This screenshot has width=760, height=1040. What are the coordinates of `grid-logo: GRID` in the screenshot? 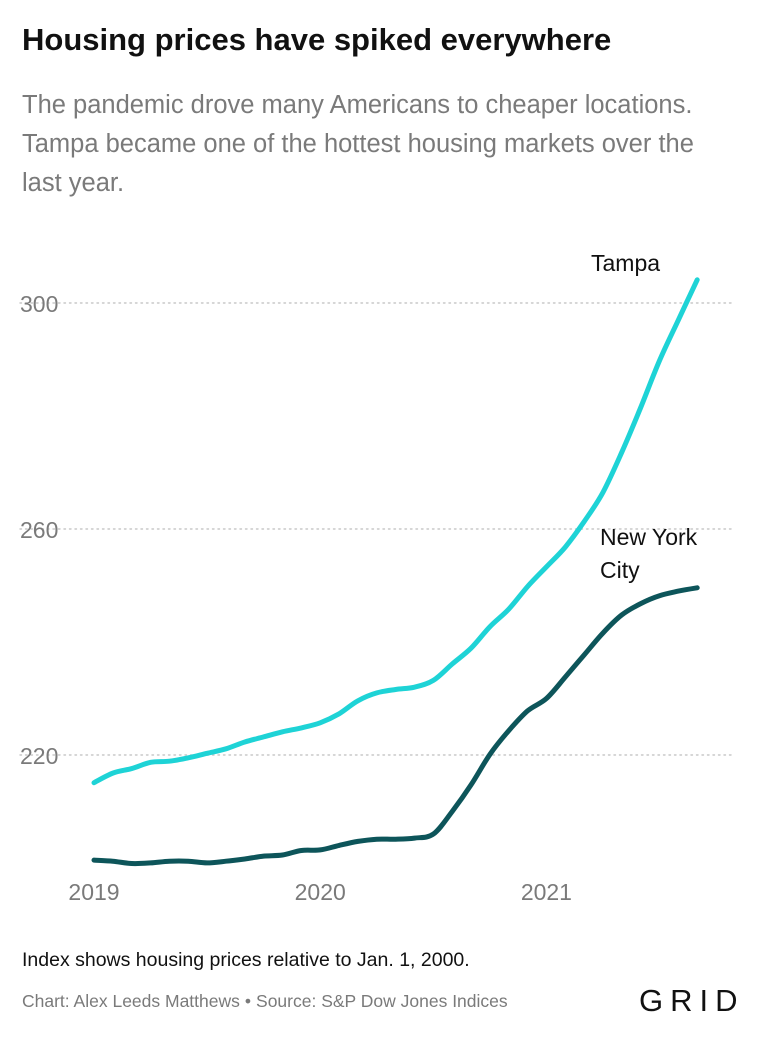 It's located at (692, 1000).